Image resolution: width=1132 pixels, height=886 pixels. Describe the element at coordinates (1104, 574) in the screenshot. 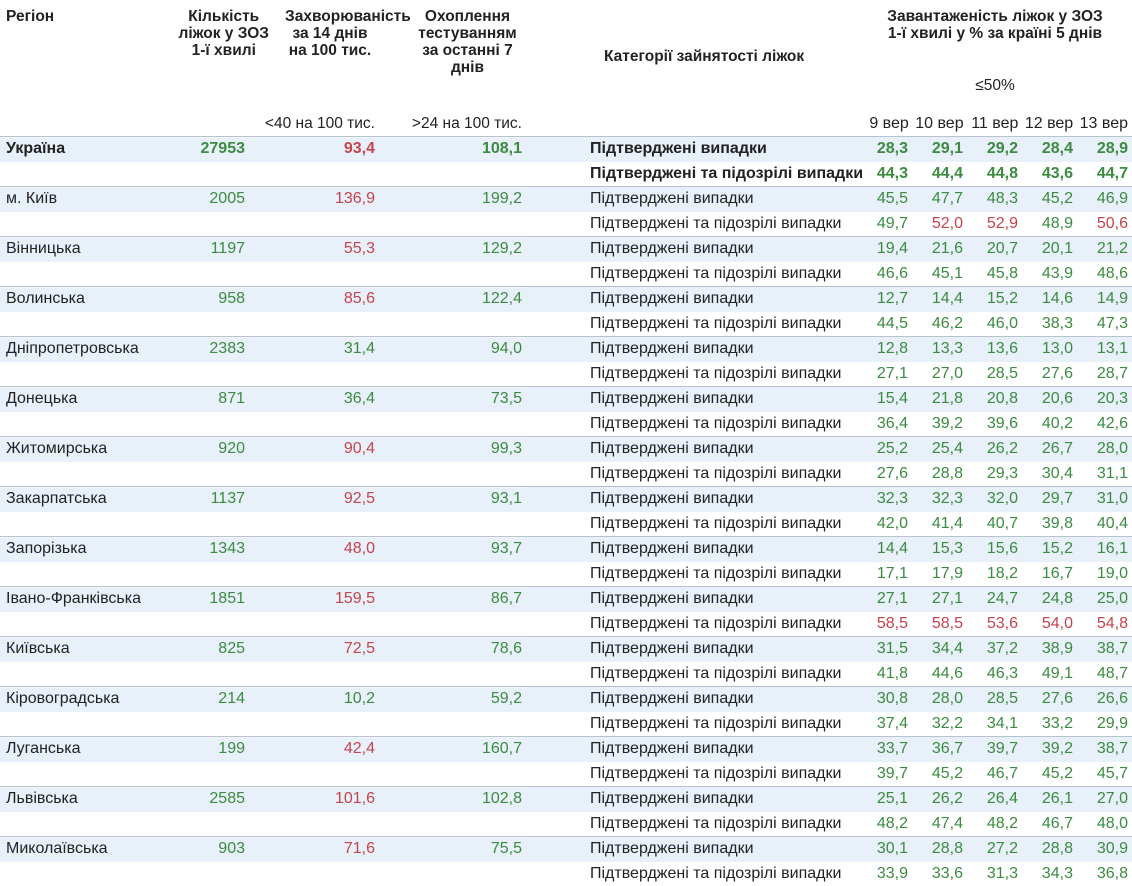

I see `load-value: 19,0` at that location.